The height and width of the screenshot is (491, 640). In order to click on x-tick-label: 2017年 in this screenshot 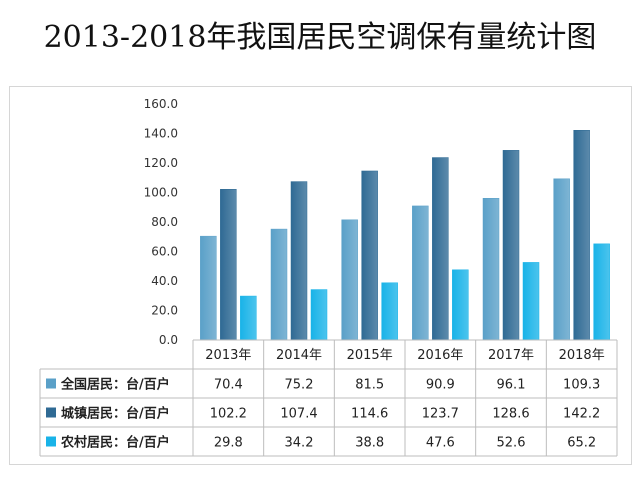, I will do `click(511, 355)`.